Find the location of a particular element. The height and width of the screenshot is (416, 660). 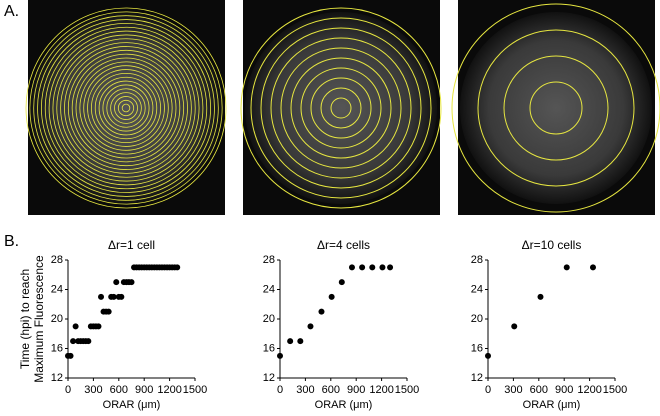

chart-title: Δr=10 cells is located at coordinates (552, 245).